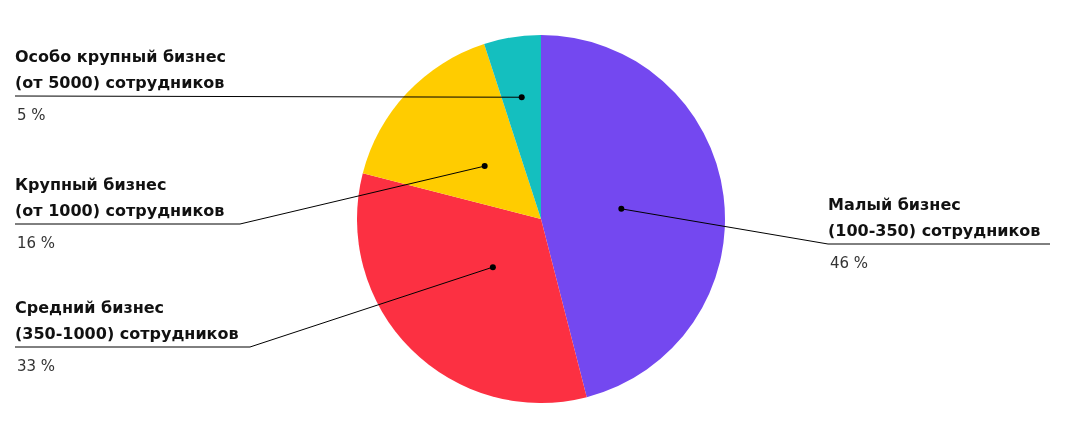  What do you see at coordinates (934, 217) in the screenshot?
I see `slice-label: Малый бизнес (100-350) сотрудников` at bounding box center [934, 217].